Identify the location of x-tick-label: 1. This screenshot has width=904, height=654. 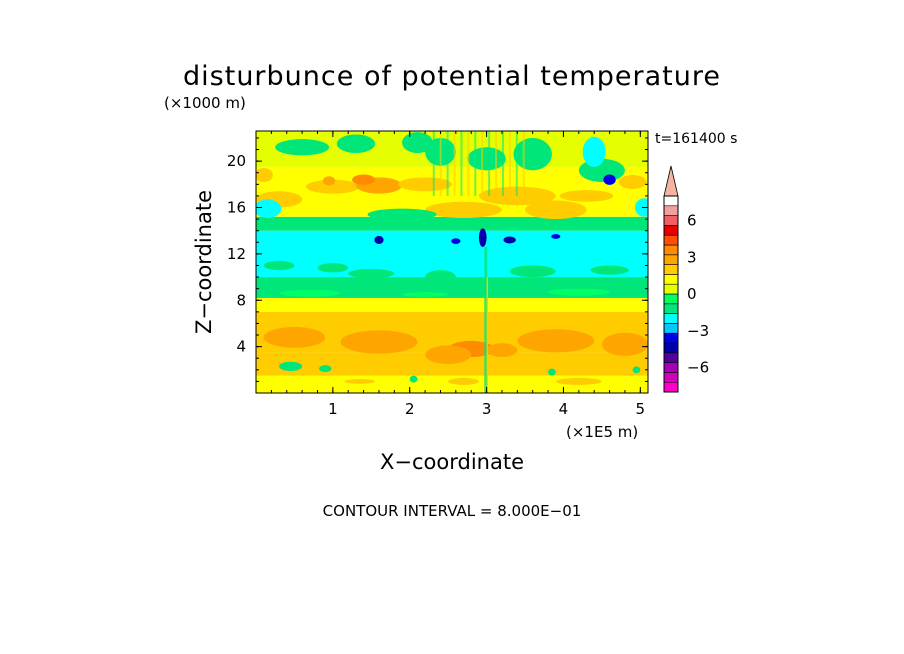
(333, 409).